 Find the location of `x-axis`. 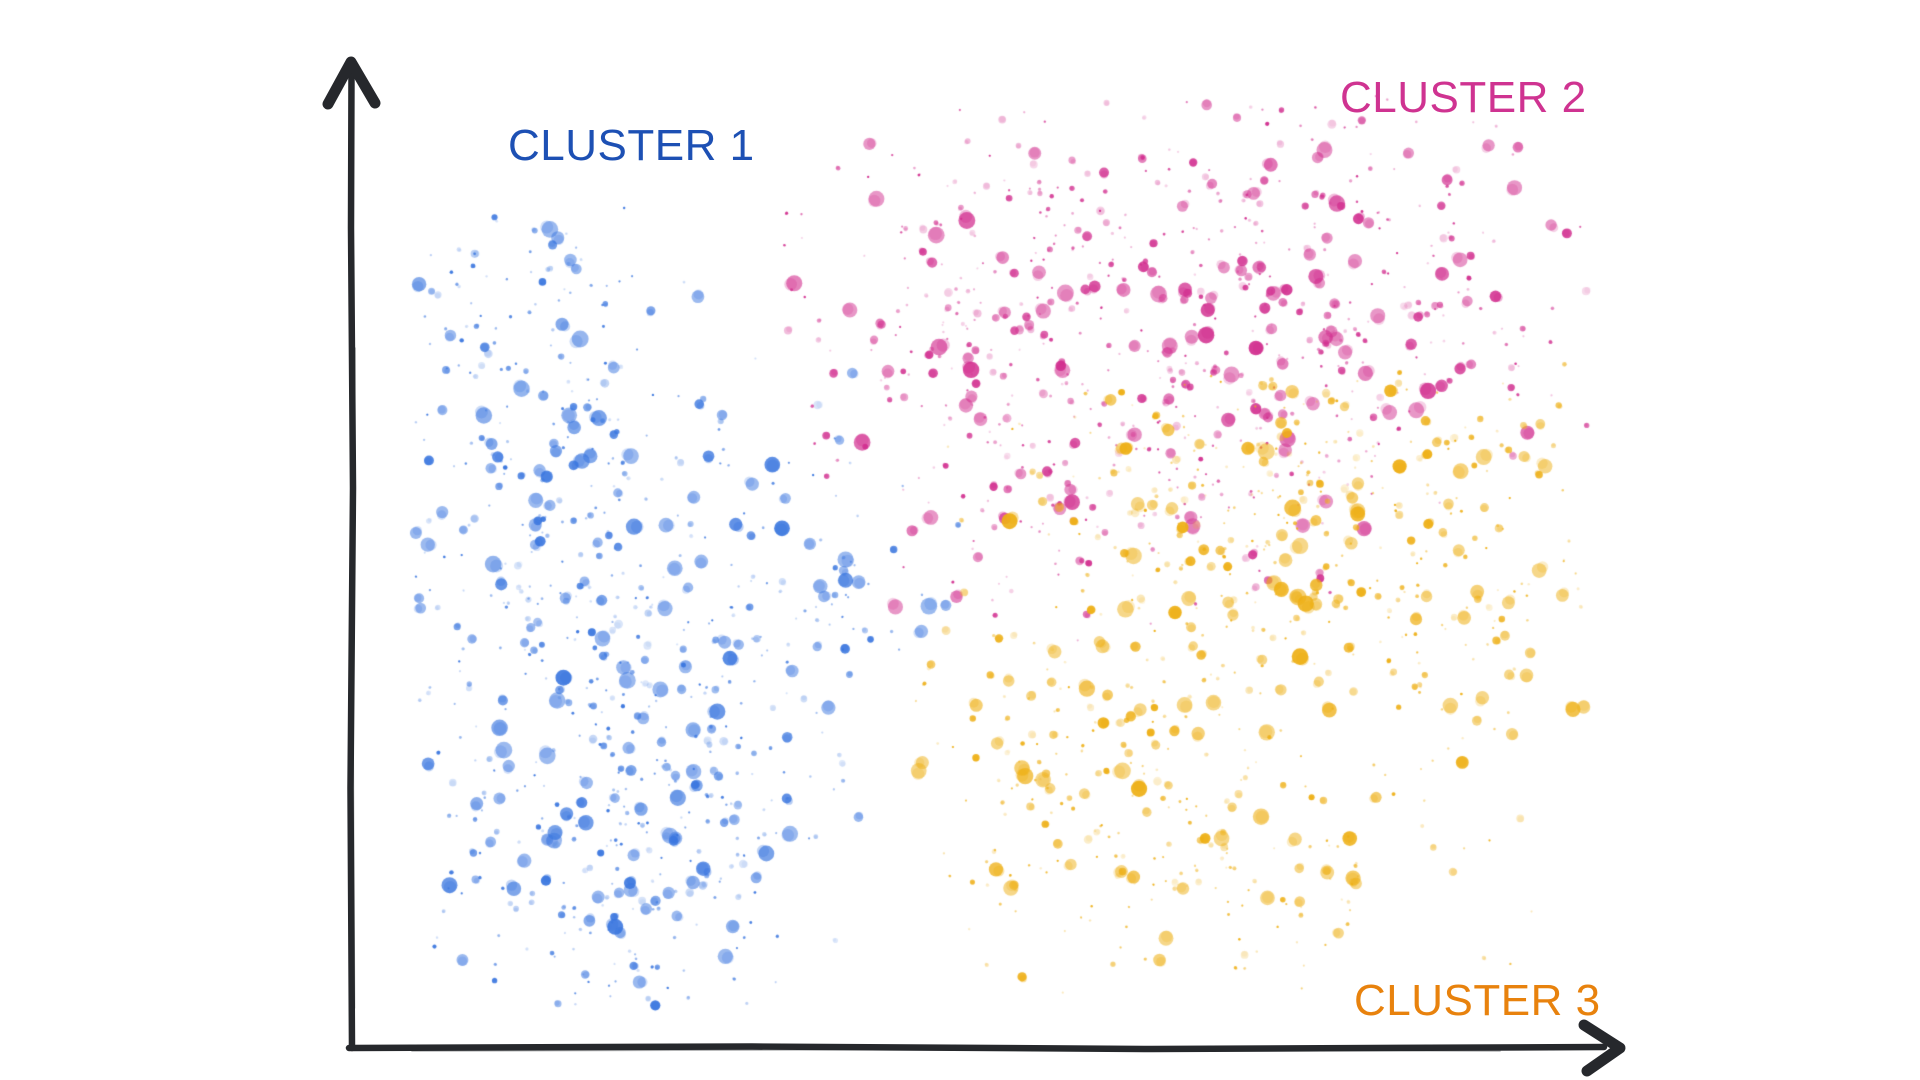

x-axis is located at coordinates (976, 1048).